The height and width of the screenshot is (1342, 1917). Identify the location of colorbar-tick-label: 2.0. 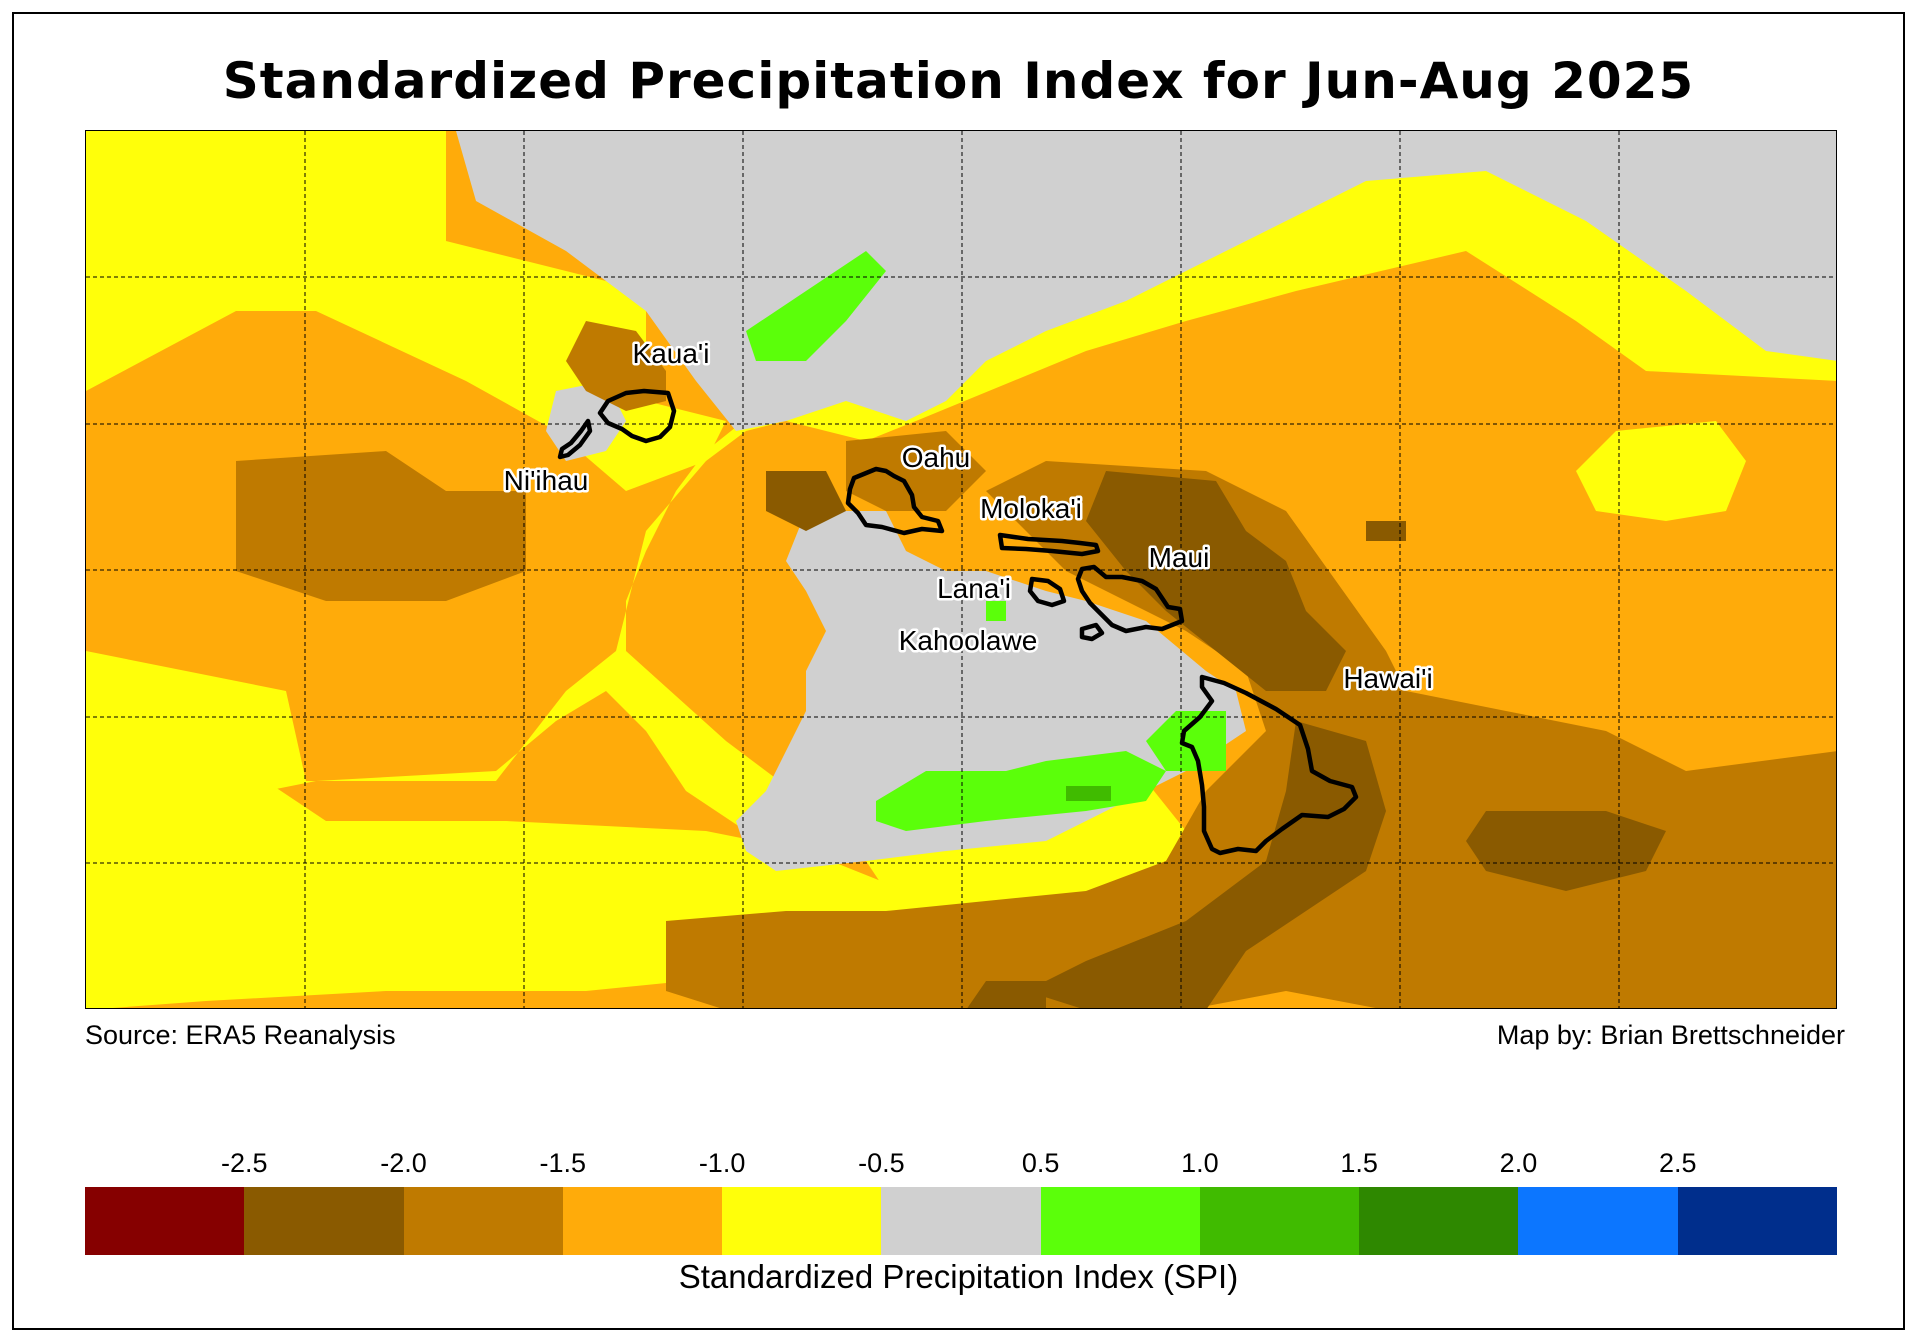
(1518, 1163).